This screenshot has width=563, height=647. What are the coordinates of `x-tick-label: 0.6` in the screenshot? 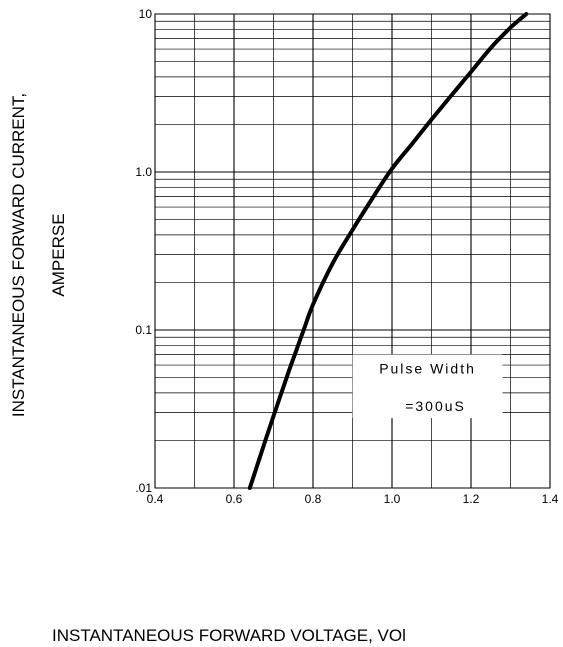 It's located at (234, 499).